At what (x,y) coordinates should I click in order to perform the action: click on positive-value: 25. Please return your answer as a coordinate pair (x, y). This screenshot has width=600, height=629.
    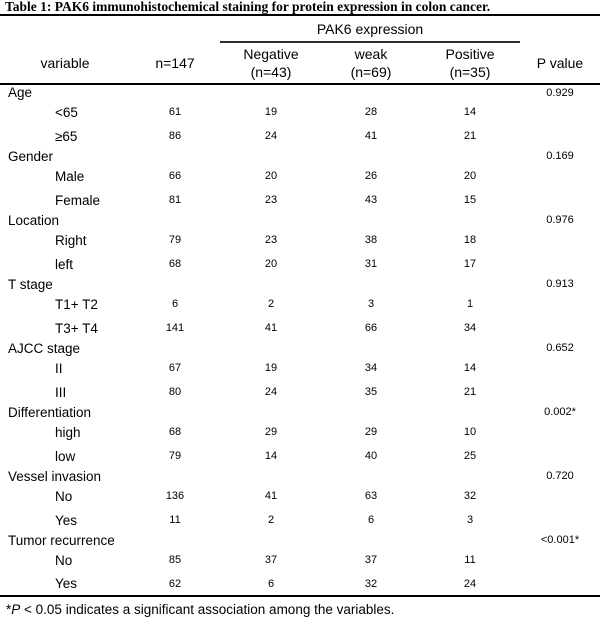
    Looking at the image, I should click on (470, 456).